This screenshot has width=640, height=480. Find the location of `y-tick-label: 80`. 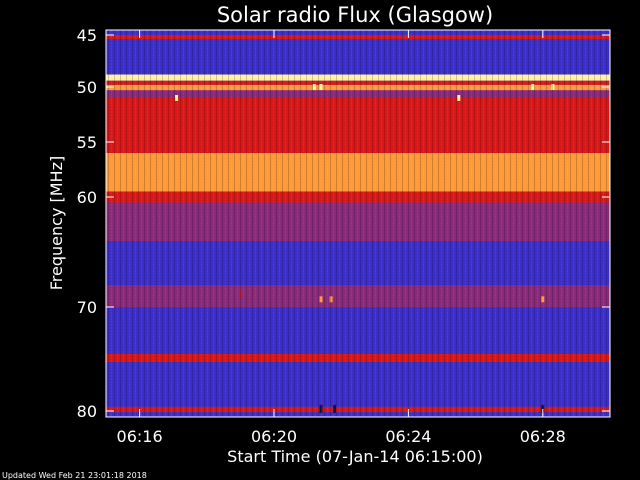

y-tick-label: 80 is located at coordinates (87, 411).